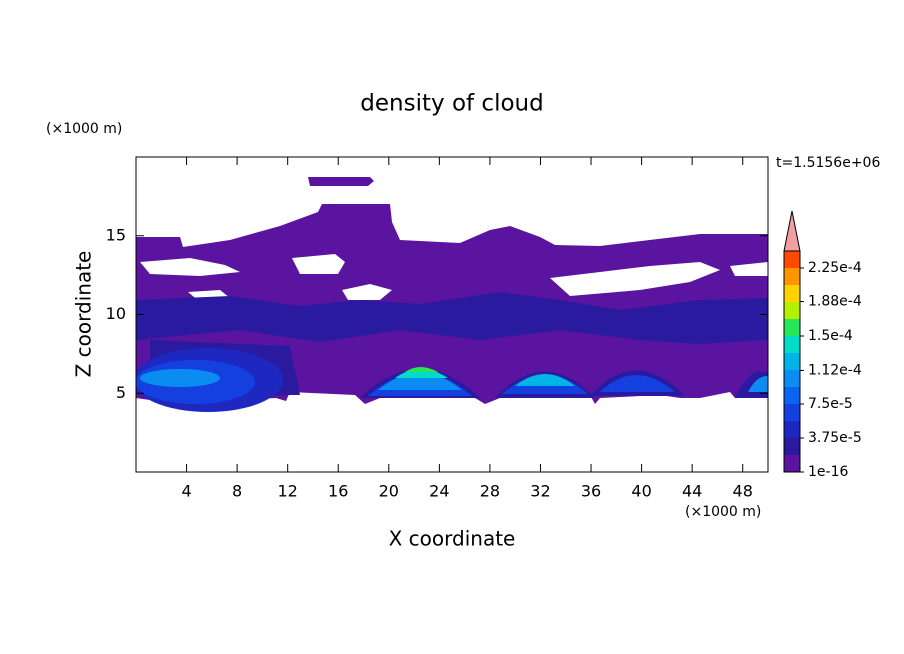  Describe the element at coordinates (835, 438) in the screenshot. I see `colorbar-tick-label: 3.75e-5` at that location.